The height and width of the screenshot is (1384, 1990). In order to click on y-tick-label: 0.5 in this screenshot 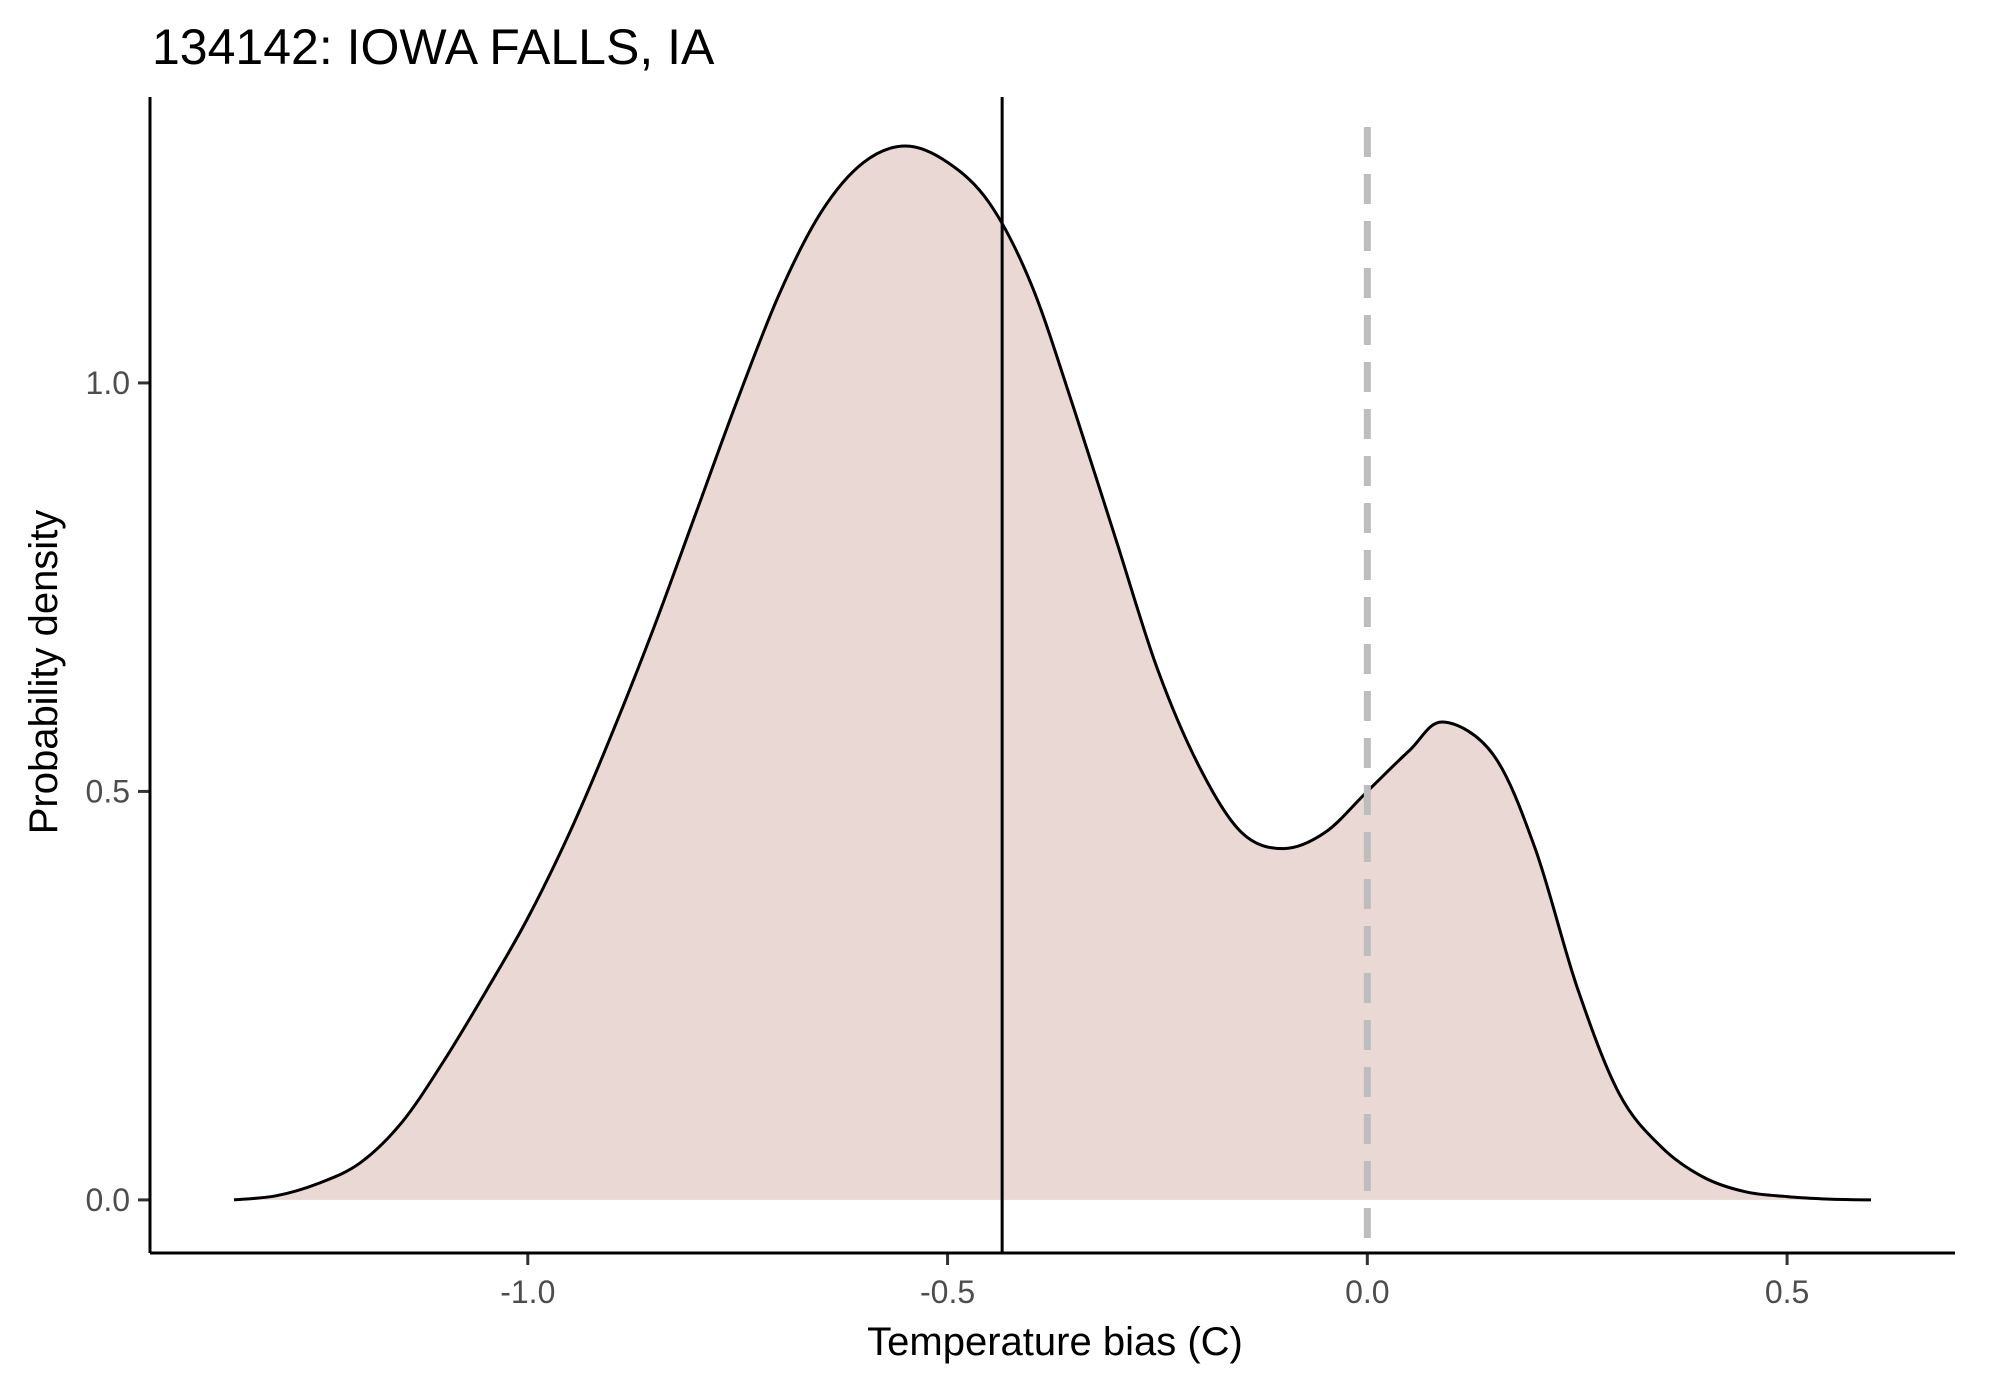, I will do `click(108, 791)`.